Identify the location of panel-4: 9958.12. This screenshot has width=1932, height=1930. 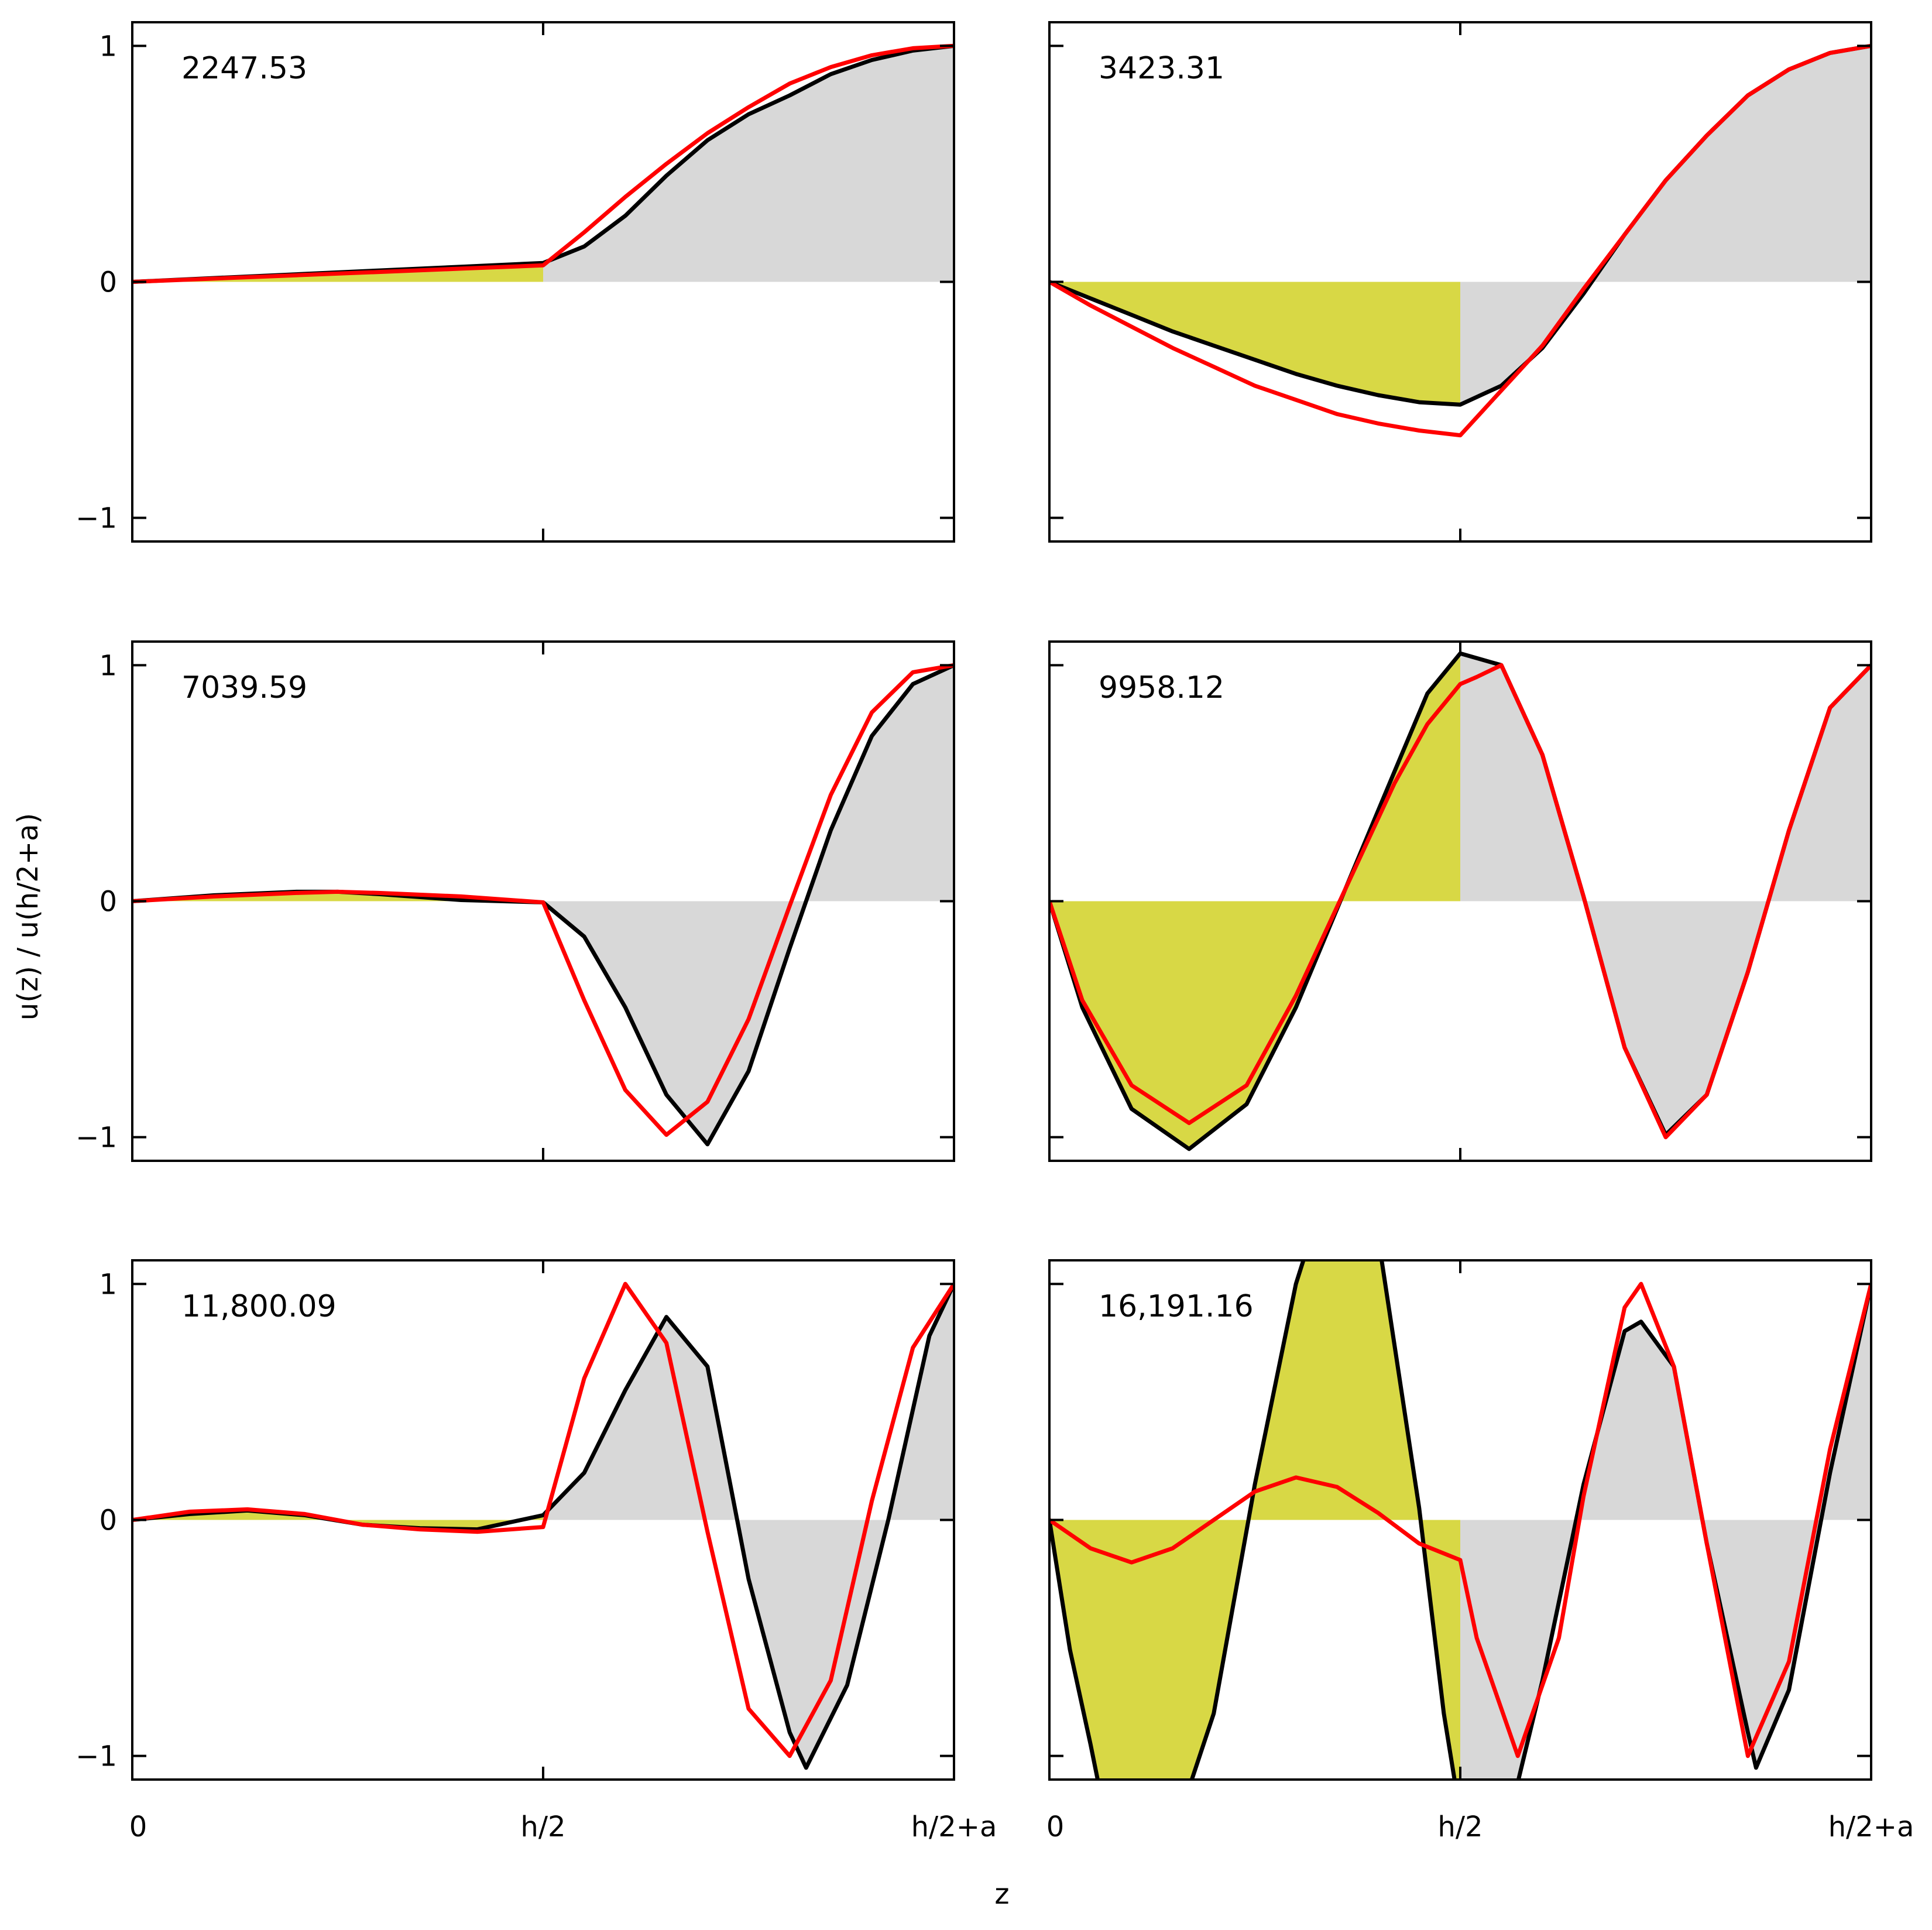
(1460, 901).